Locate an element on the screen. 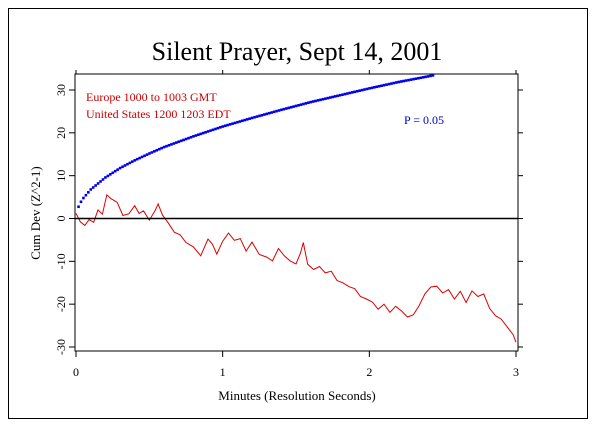 The image size is (596, 427). x-tick-label: 2 is located at coordinates (369, 372).